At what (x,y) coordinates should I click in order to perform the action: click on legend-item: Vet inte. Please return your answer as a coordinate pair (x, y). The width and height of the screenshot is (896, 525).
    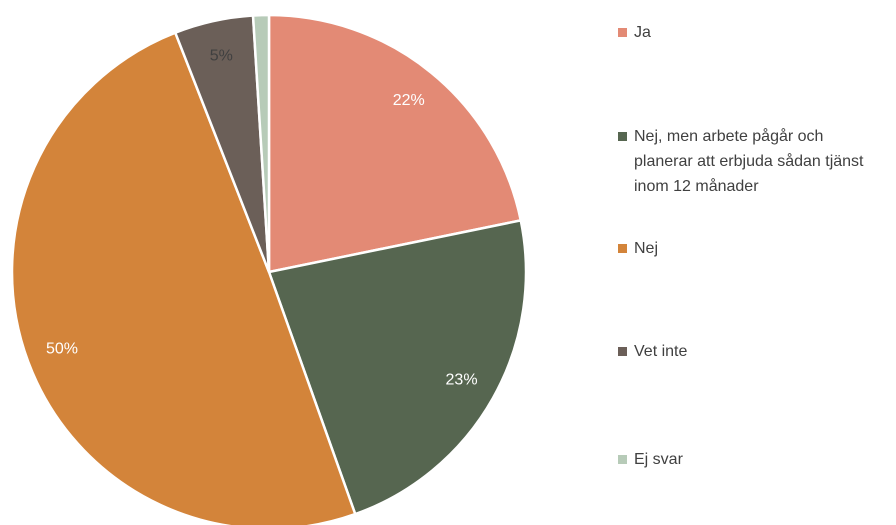
    Looking at the image, I should click on (752, 351).